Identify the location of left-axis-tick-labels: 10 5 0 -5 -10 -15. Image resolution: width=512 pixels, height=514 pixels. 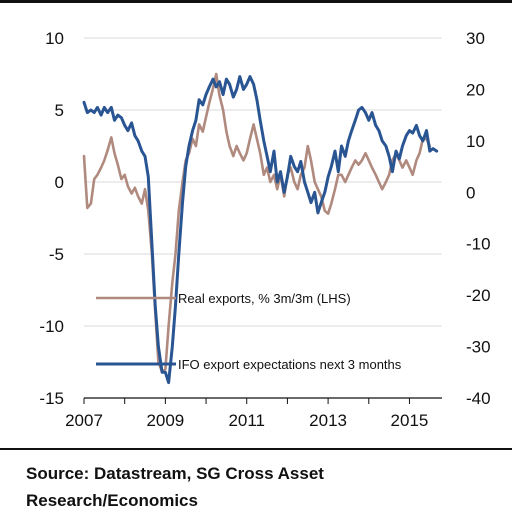
(51, 218).